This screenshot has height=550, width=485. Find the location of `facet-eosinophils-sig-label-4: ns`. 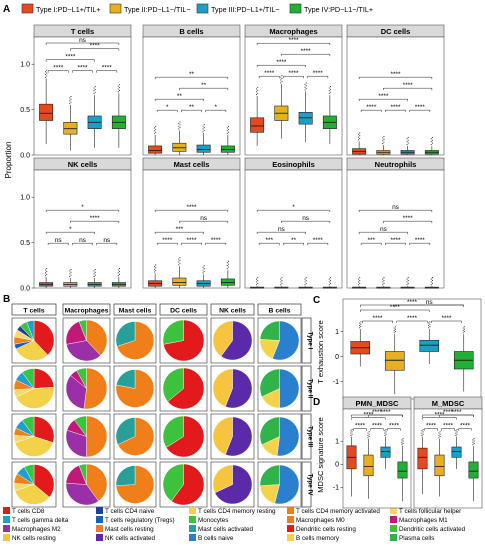

facet-eosinophils-sig-label-4: ns is located at coordinates (306, 218).